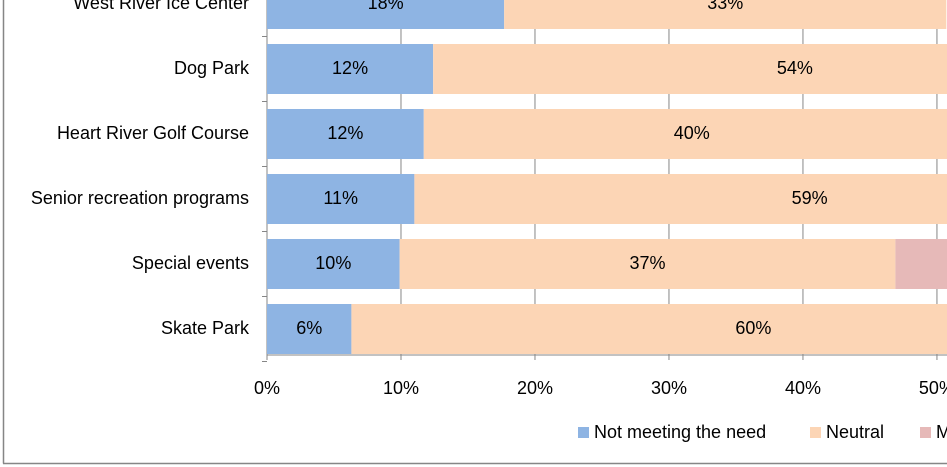  Describe the element at coordinates (205, 328) in the screenshot. I see `y-tick-label: Skate Park` at that location.